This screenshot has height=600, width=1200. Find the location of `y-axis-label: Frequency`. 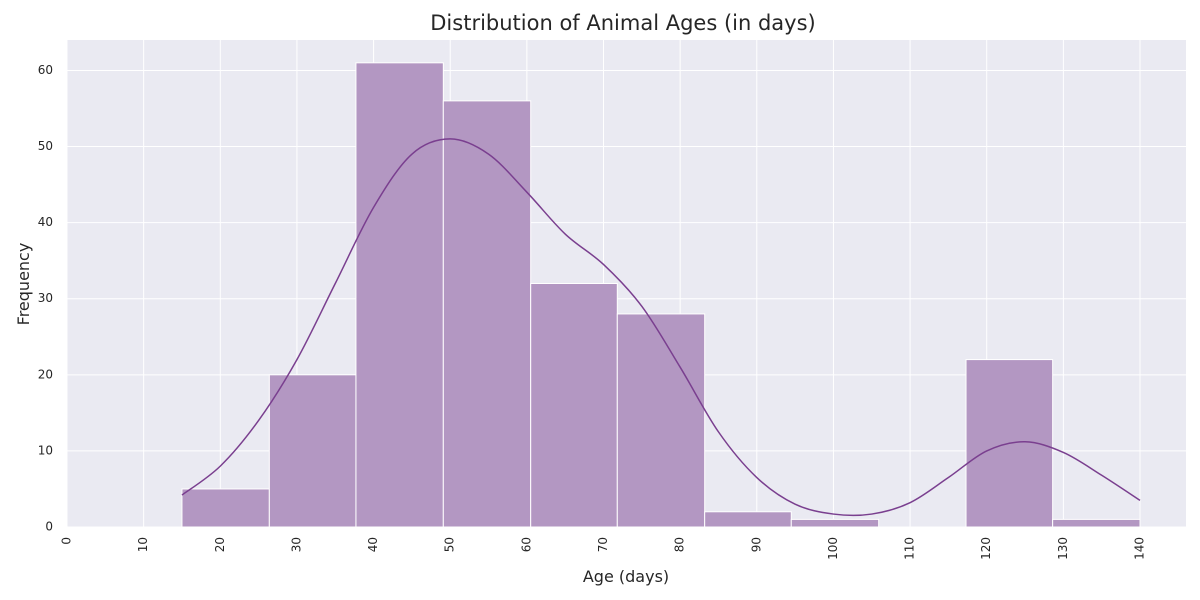

y-axis-label: Frequency is located at coordinates (23, 284).